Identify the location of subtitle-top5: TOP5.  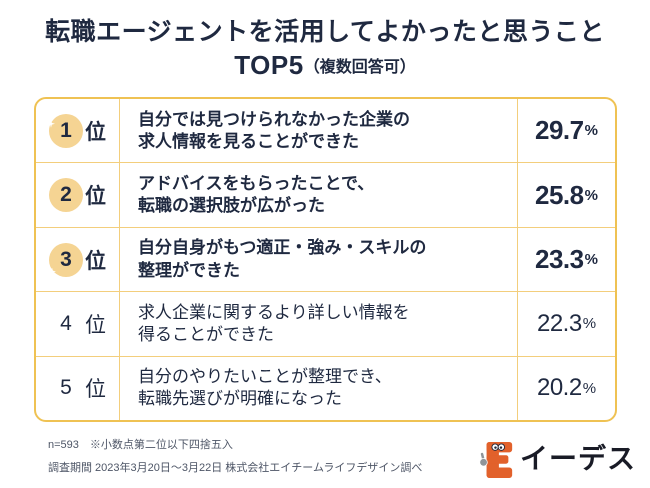
(269, 65).